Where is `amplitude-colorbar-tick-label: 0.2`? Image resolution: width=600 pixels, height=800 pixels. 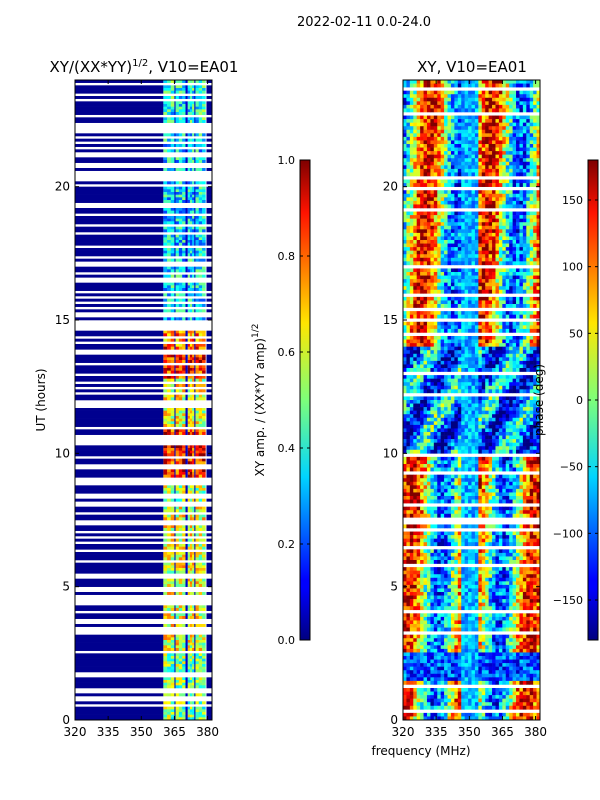 amplitude-colorbar-tick-label: 0.2 is located at coordinates (287, 544).